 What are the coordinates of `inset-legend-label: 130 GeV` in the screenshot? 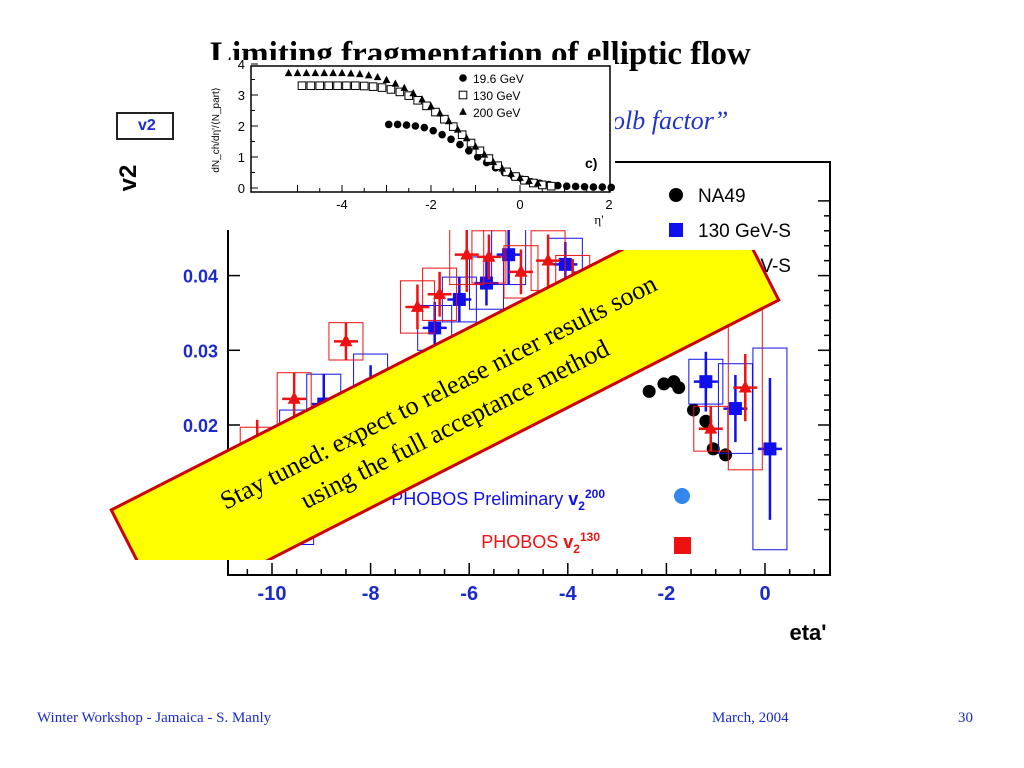 It's located at (496, 96).